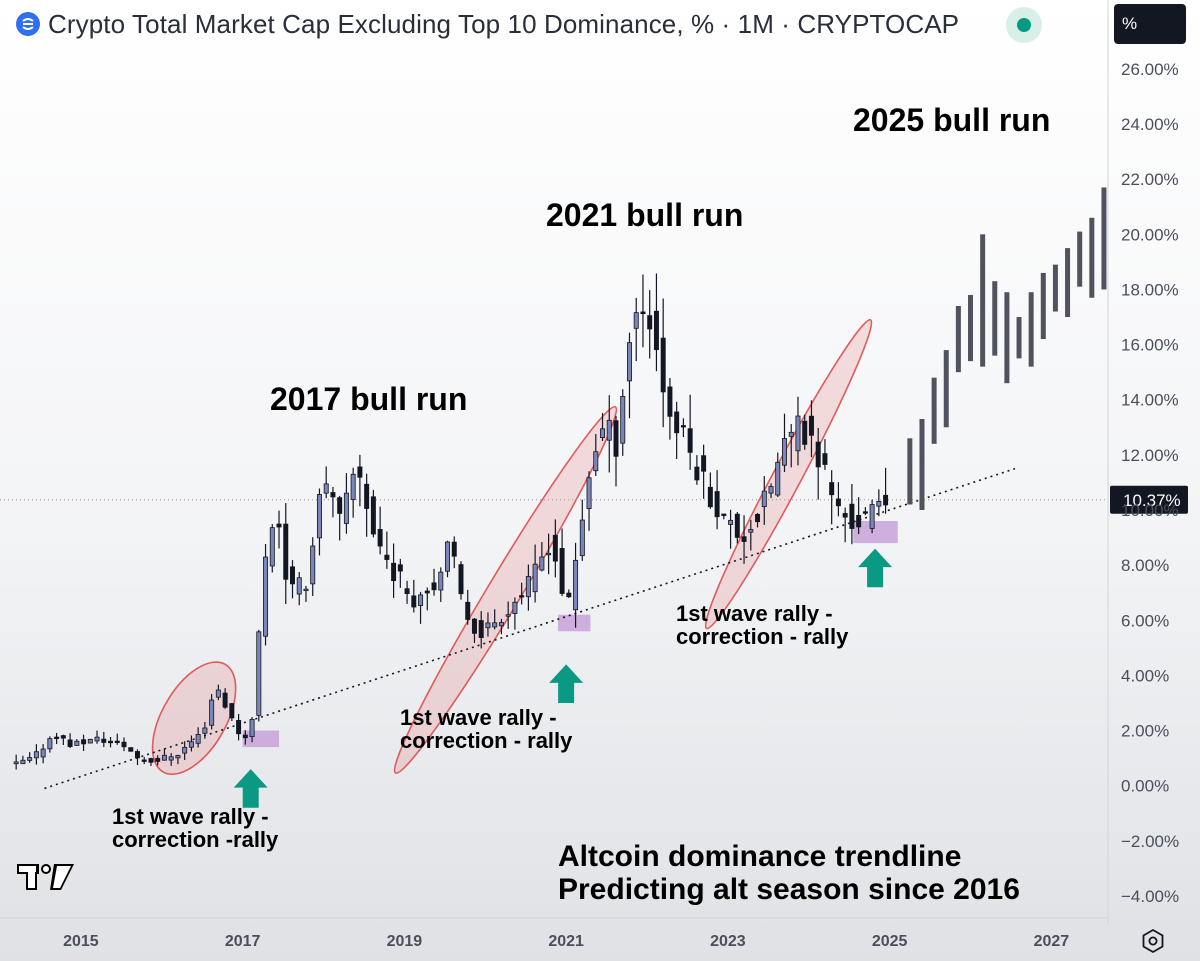 This screenshot has width=1200, height=961. Describe the element at coordinates (754, 613) in the screenshot. I see `annotation-wave-2024-line1: 1st wave rally -` at that location.